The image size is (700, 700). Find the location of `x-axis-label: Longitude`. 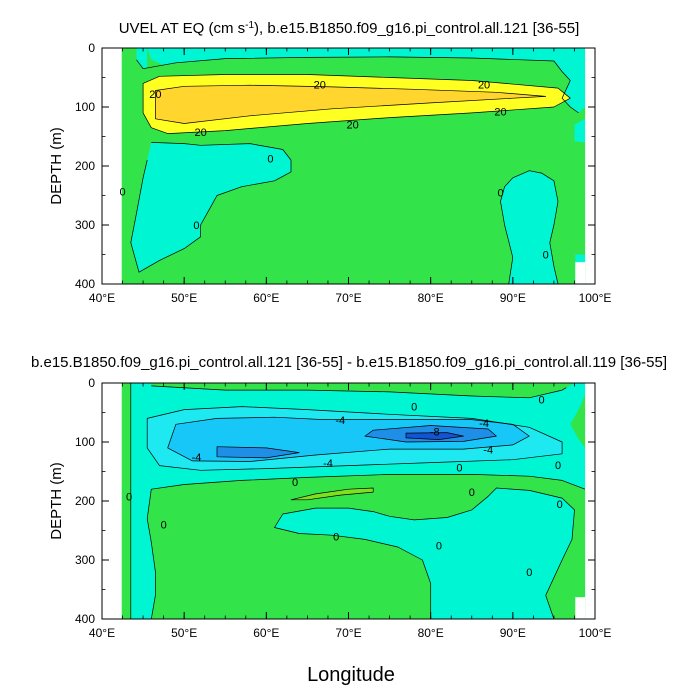

x-axis-label: Longitude is located at coordinates (351, 675).